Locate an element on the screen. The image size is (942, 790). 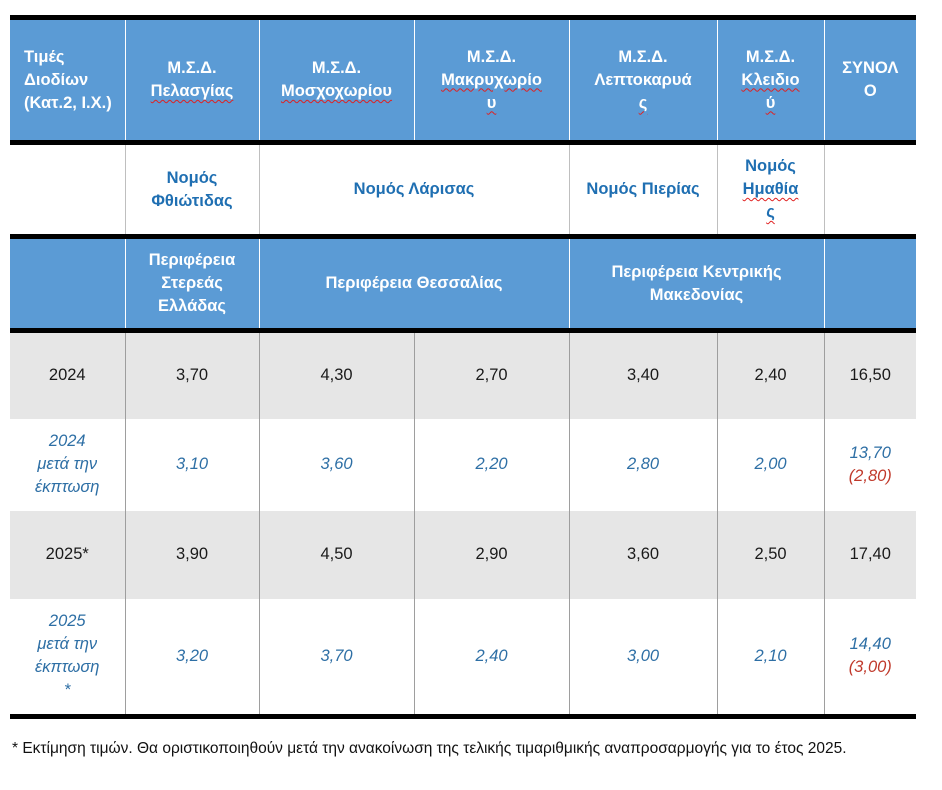
row-label: 2024 μετά την έκπτωση is located at coordinates (67, 464).